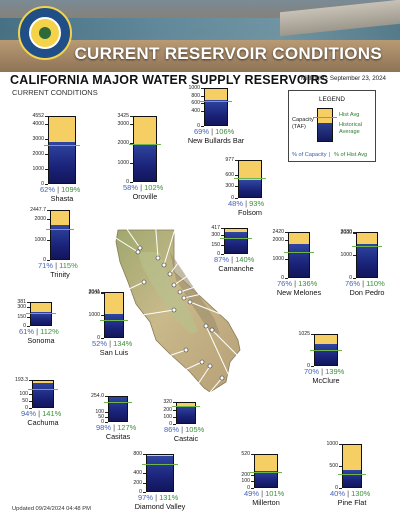 Image resolution: width=400 pixels, height=516 pixels. What do you see at coordinates (250, 212) in the screenshot?
I see `reservoir-name: Folsom` at bounding box center [250, 212].